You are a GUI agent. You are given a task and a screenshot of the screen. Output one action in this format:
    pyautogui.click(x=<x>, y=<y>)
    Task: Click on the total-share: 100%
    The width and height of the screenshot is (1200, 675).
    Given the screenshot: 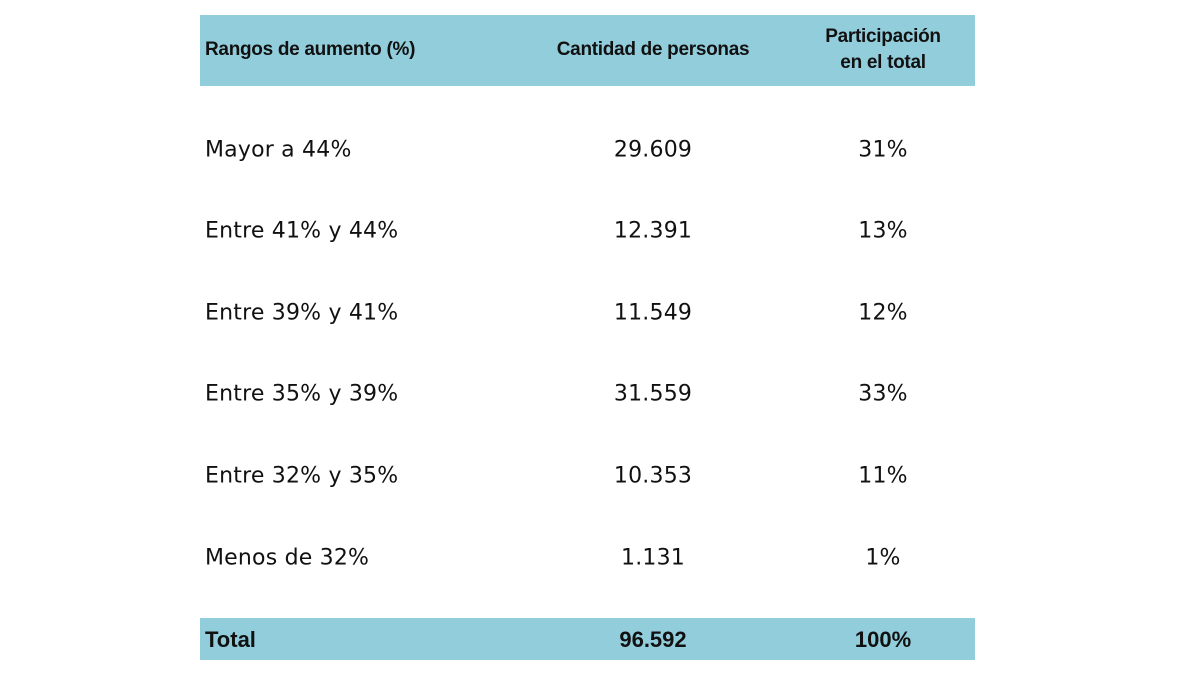 What is the action you would take?
    pyautogui.click(x=883, y=639)
    